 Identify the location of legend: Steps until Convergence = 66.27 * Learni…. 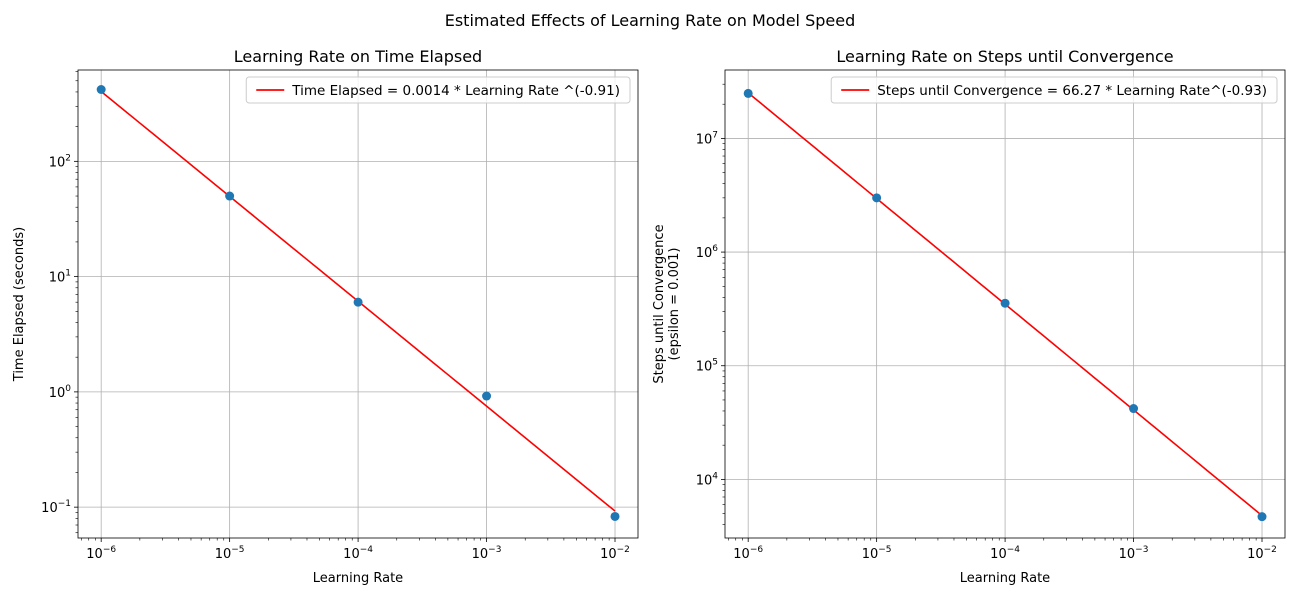
(1054, 90).